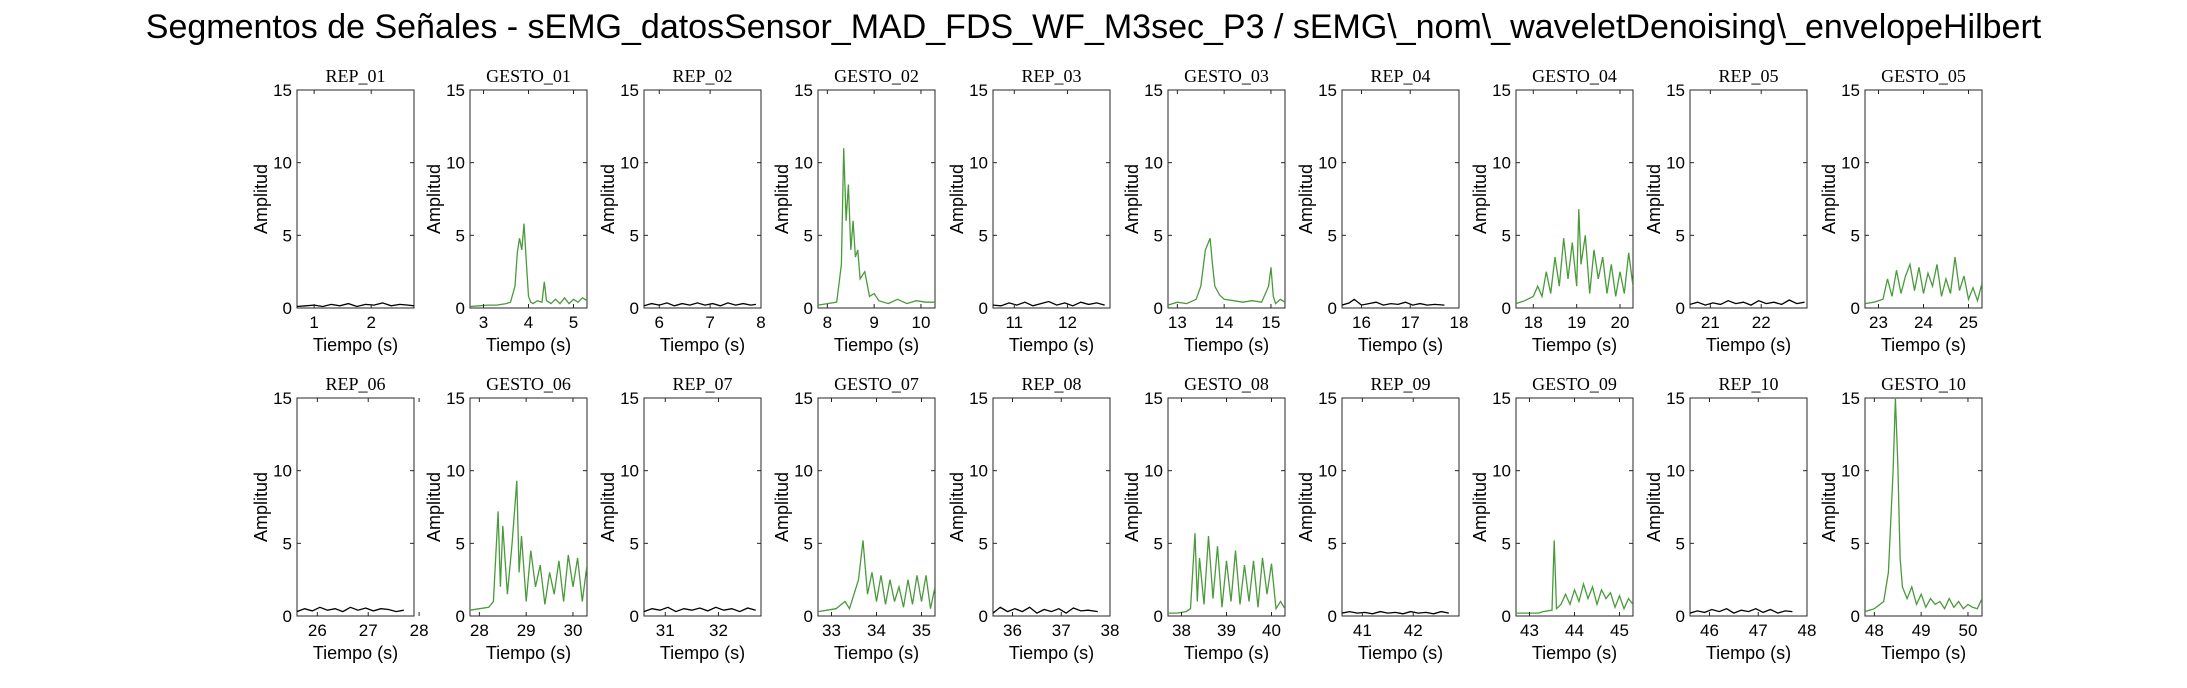 The height and width of the screenshot is (688, 2187). What do you see at coordinates (355, 76) in the screenshot?
I see `panel-title: REP_01` at bounding box center [355, 76].